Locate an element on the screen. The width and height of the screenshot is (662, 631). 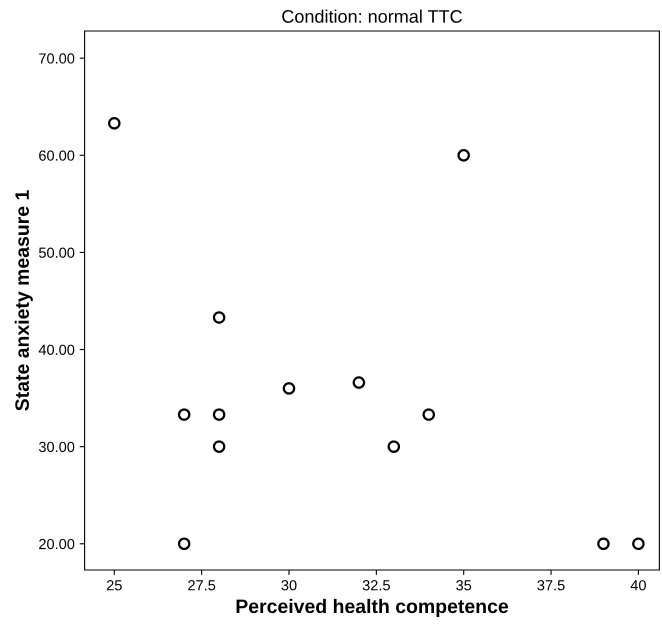
x-tick-label: 25 is located at coordinates (114, 585).